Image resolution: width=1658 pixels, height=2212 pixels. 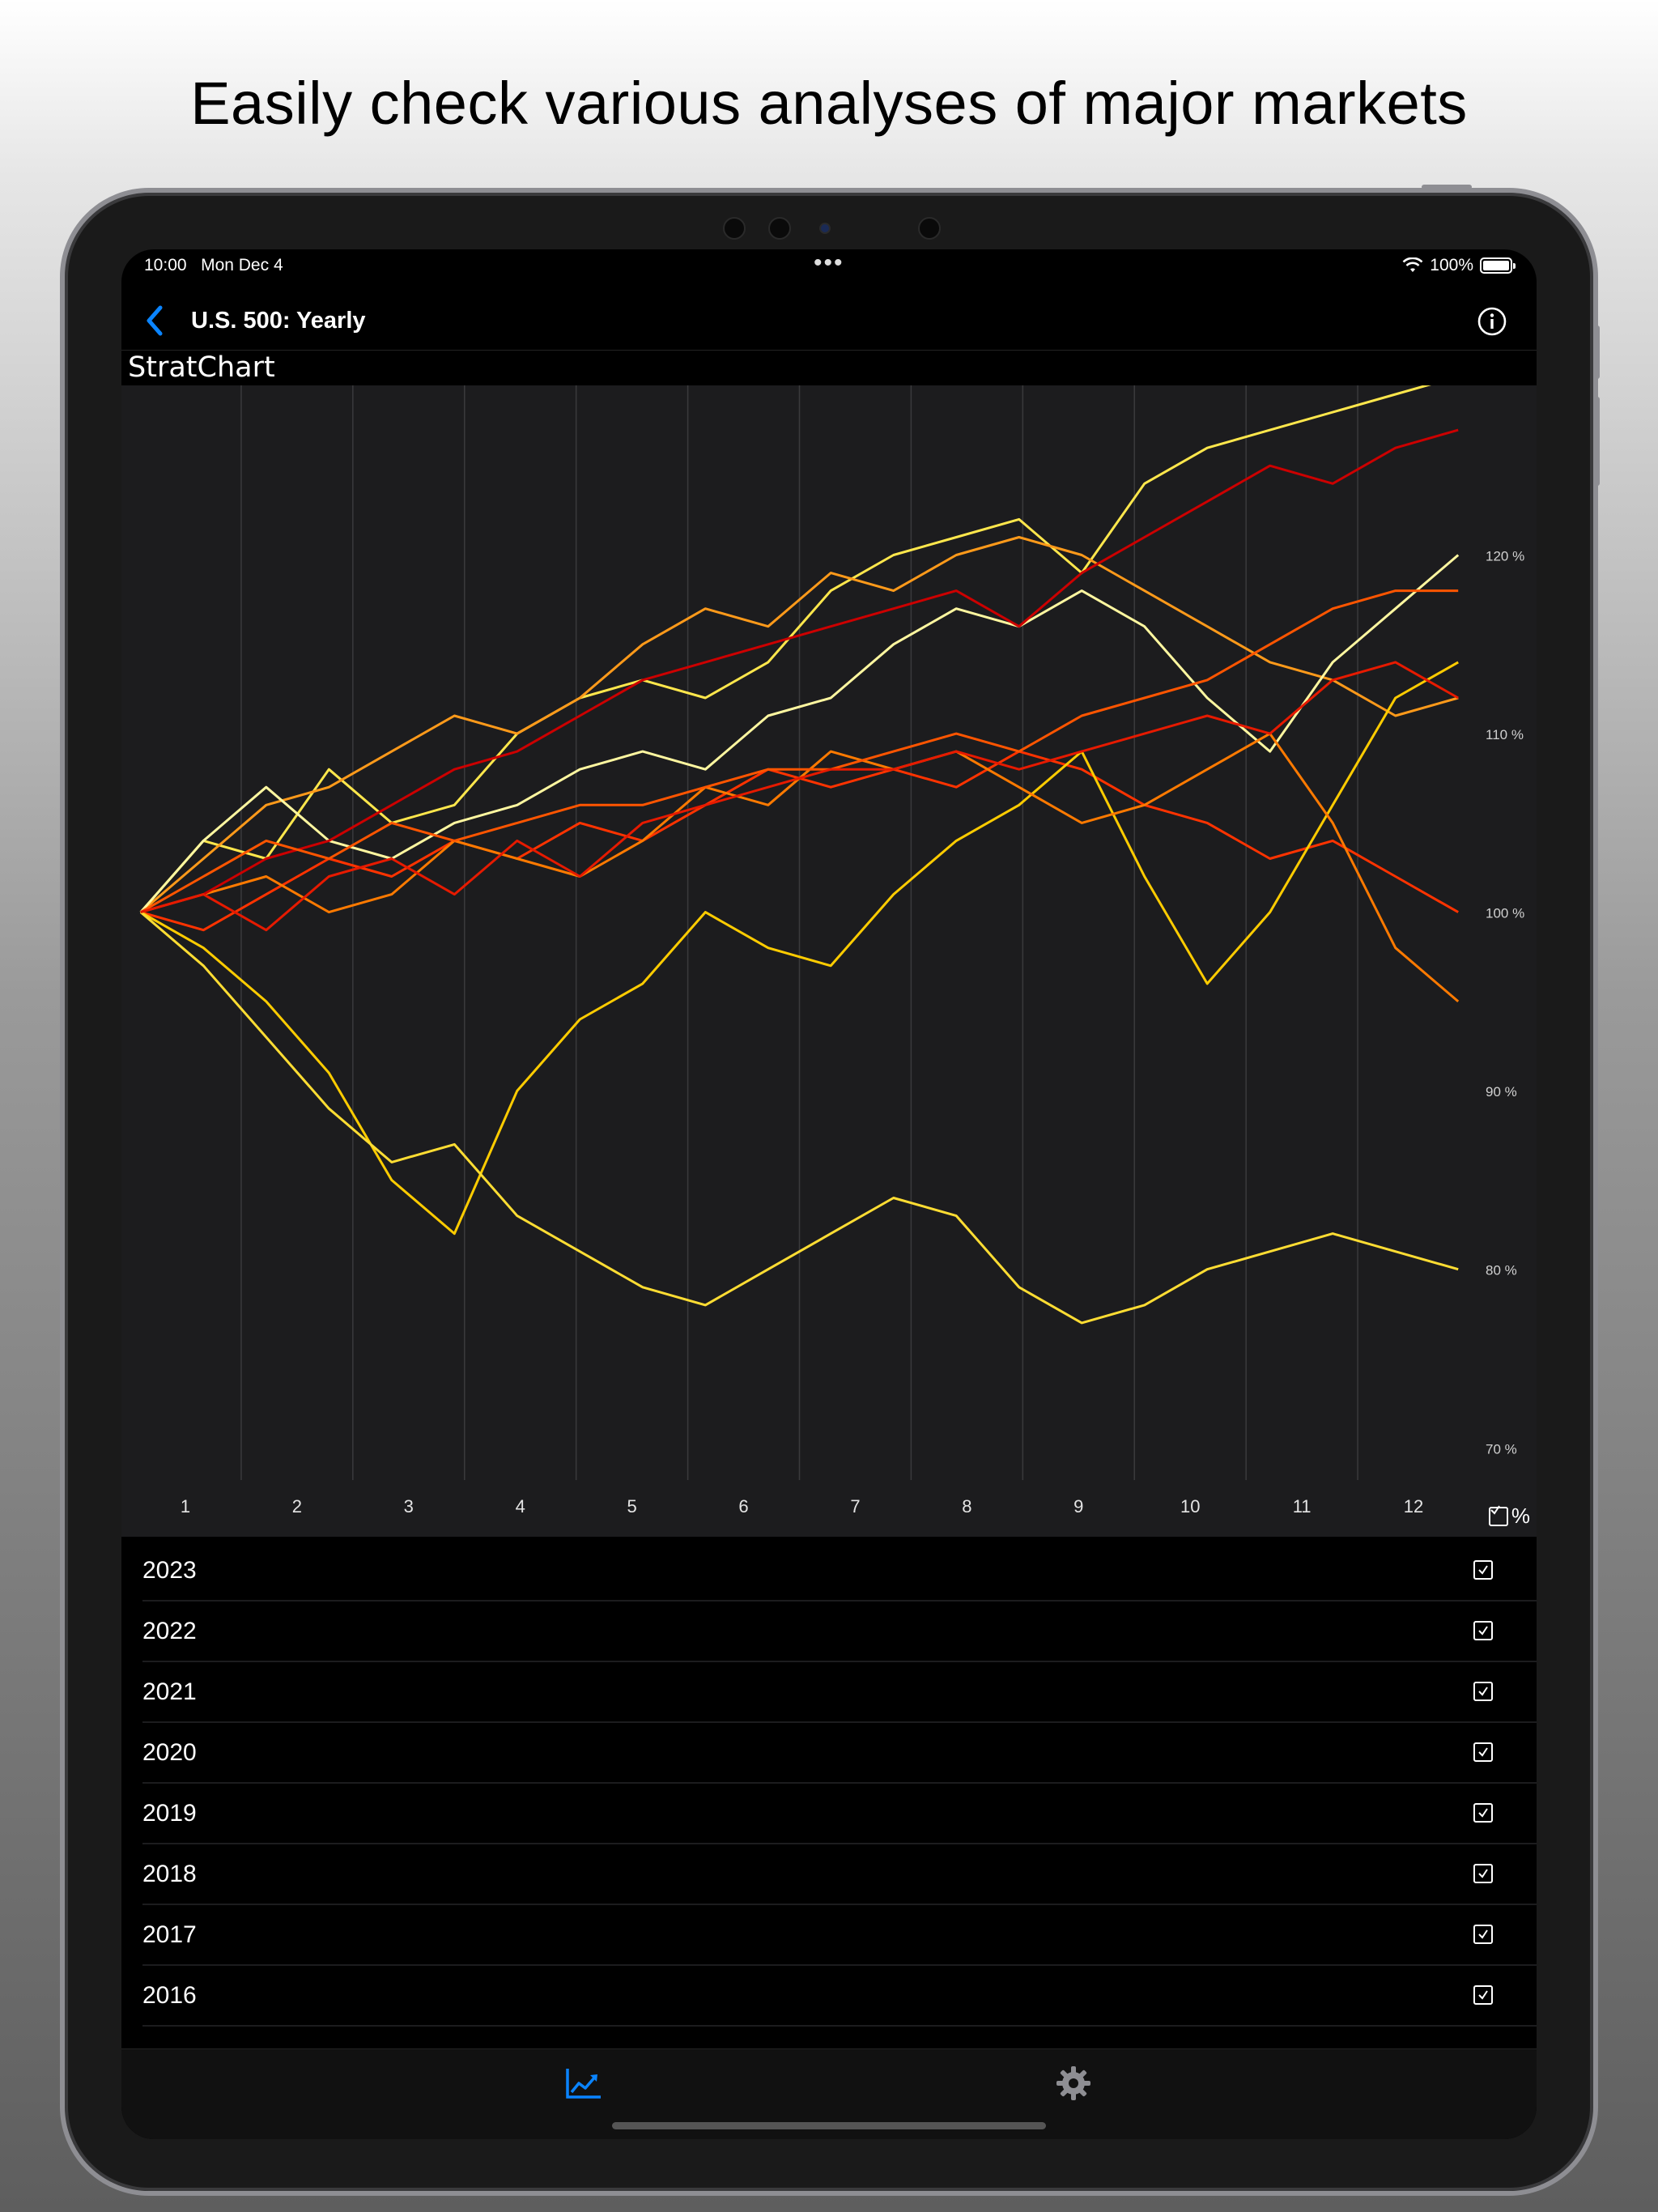 I want to click on home-indicator, so click(x=829, y=2126).